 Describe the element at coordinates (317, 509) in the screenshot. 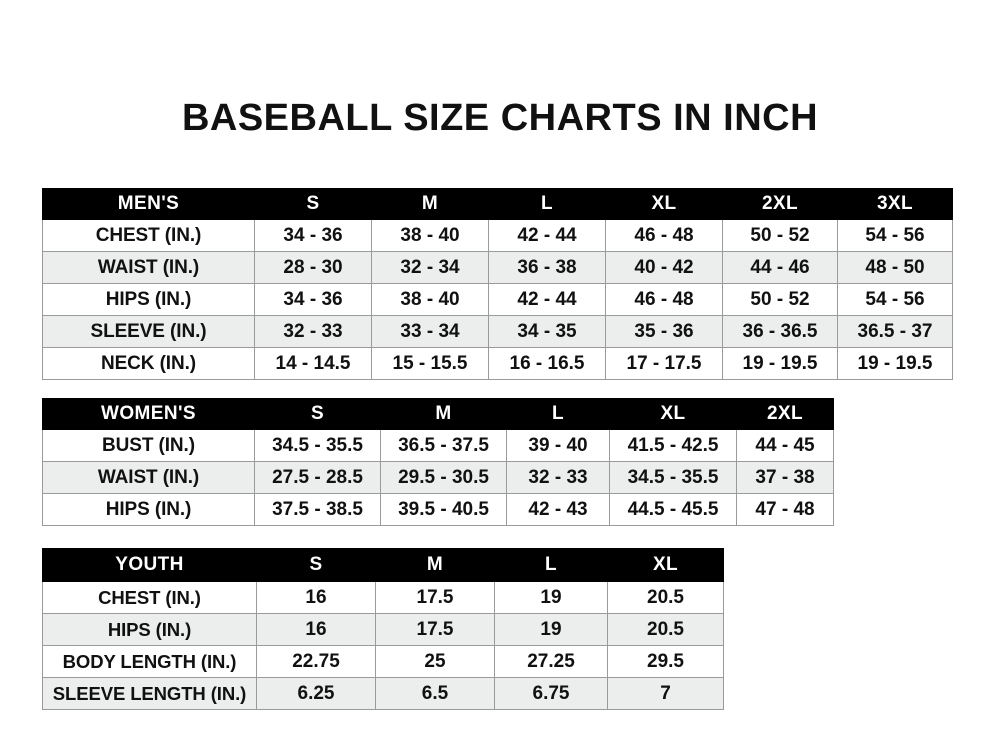

I see `measurement-cell: 37.5 - 38.5` at that location.